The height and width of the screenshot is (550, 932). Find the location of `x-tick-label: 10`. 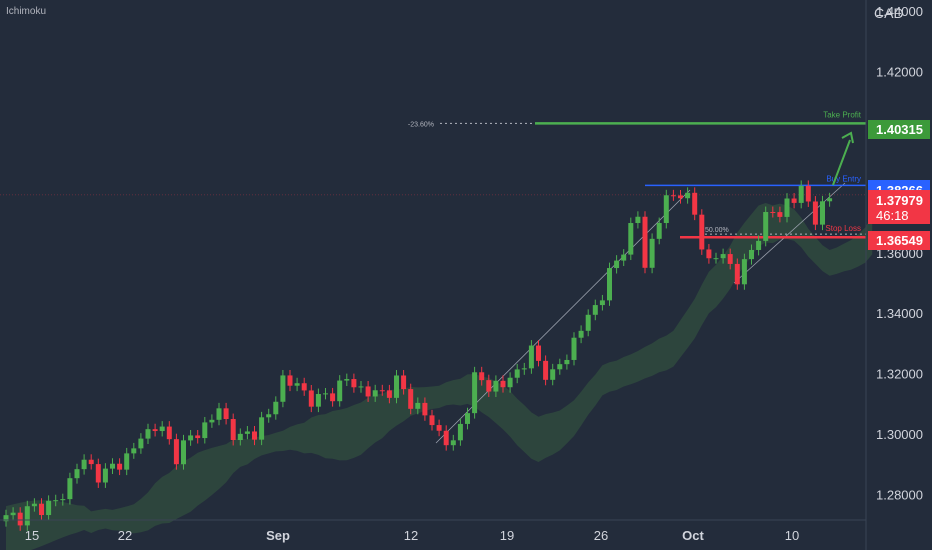

x-tick-label: 10 is located at coordinates (792, 535).